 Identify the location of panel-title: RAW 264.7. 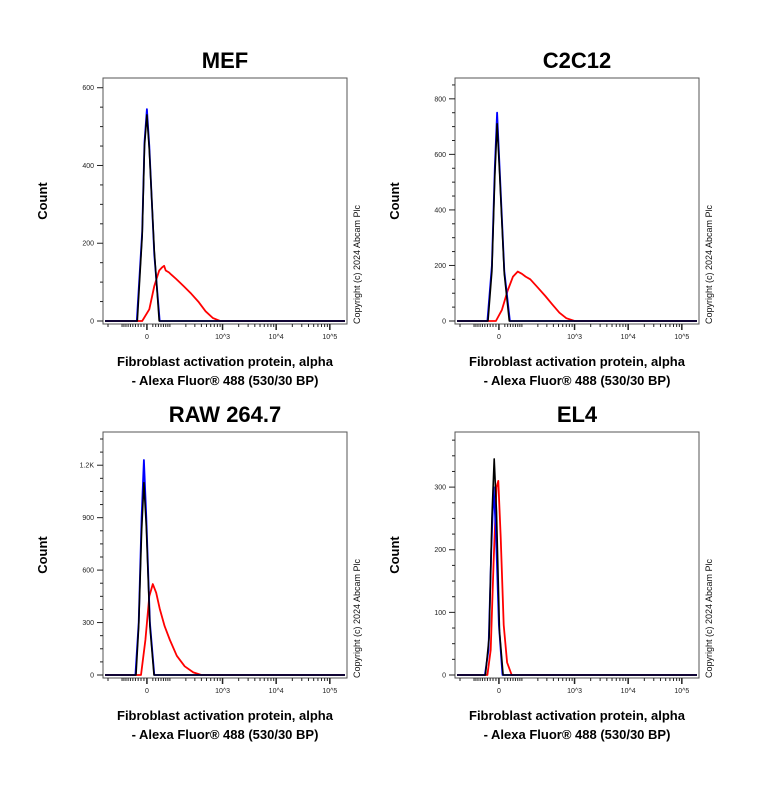
(225, 414).